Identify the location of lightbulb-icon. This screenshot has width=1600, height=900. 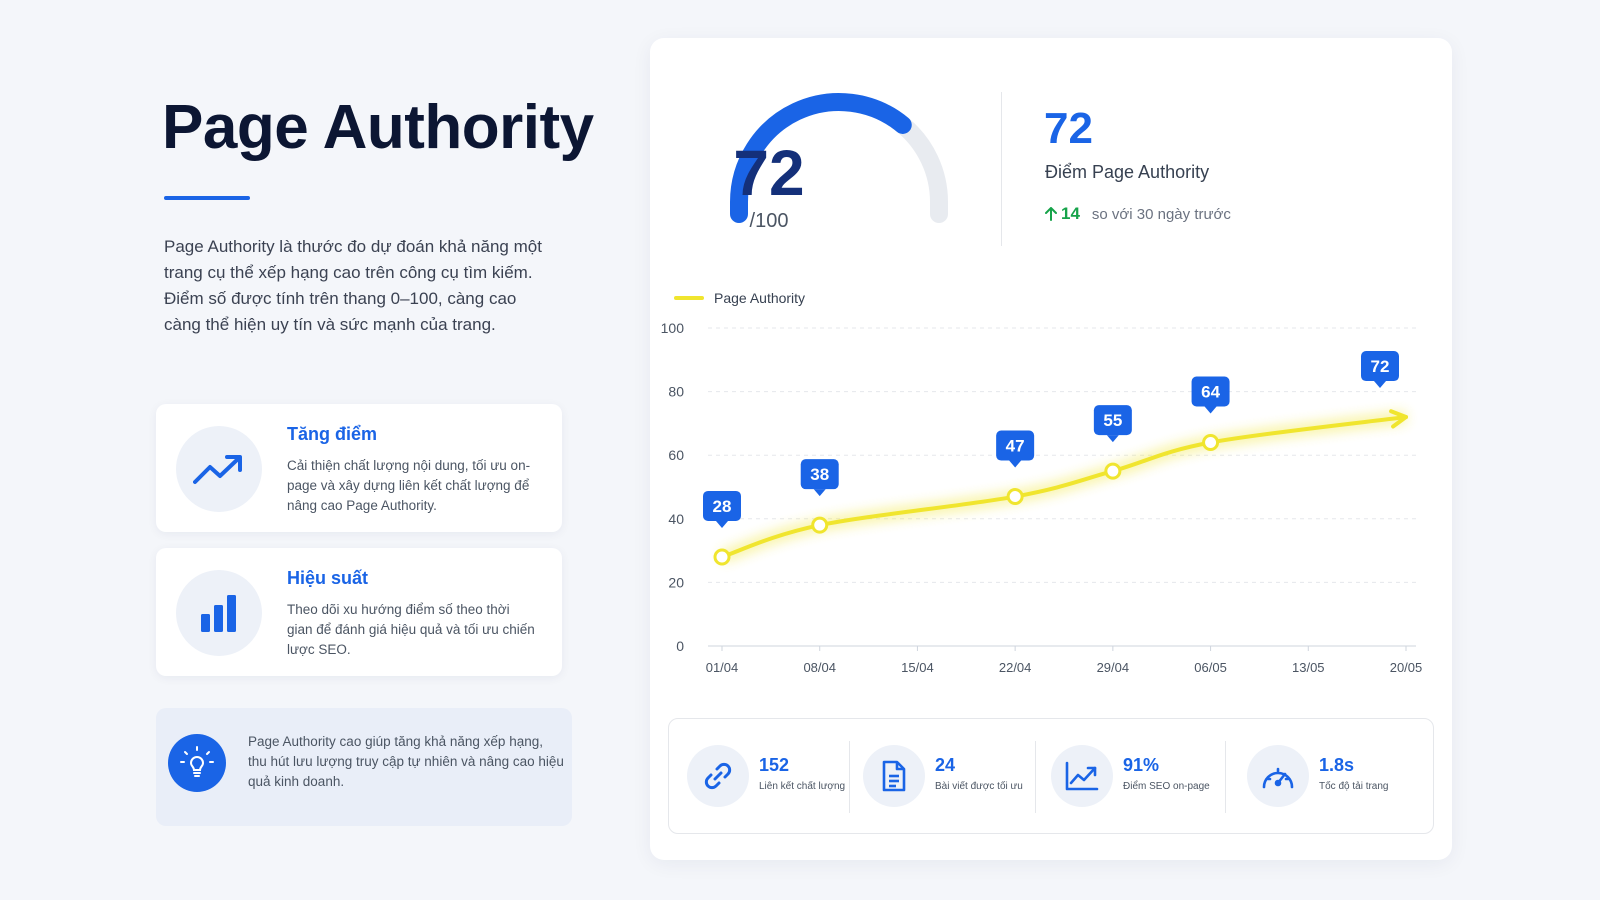
(197, 763).